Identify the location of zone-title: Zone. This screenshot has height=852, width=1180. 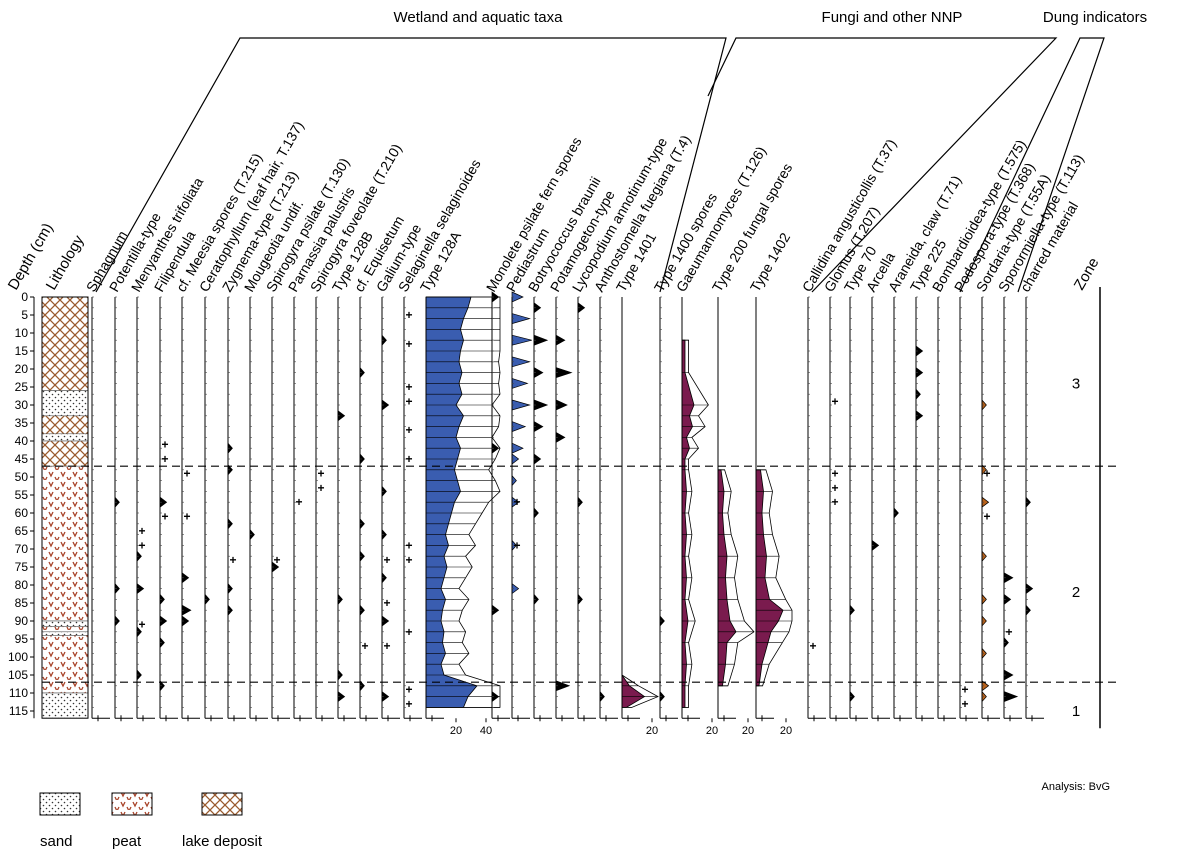
(1087, 274).